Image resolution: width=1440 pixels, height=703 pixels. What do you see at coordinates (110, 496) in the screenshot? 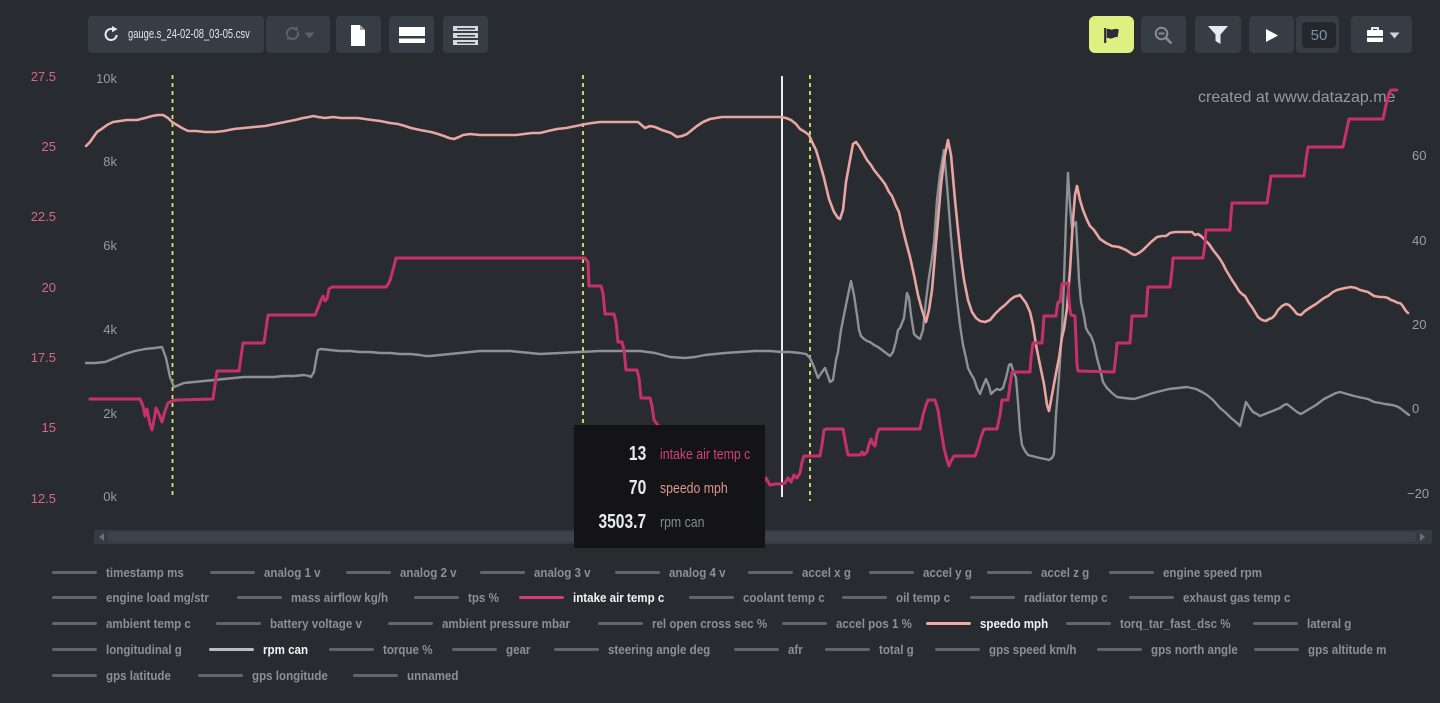
I see `svg-text: 0k` at bounding box center [110, 496].